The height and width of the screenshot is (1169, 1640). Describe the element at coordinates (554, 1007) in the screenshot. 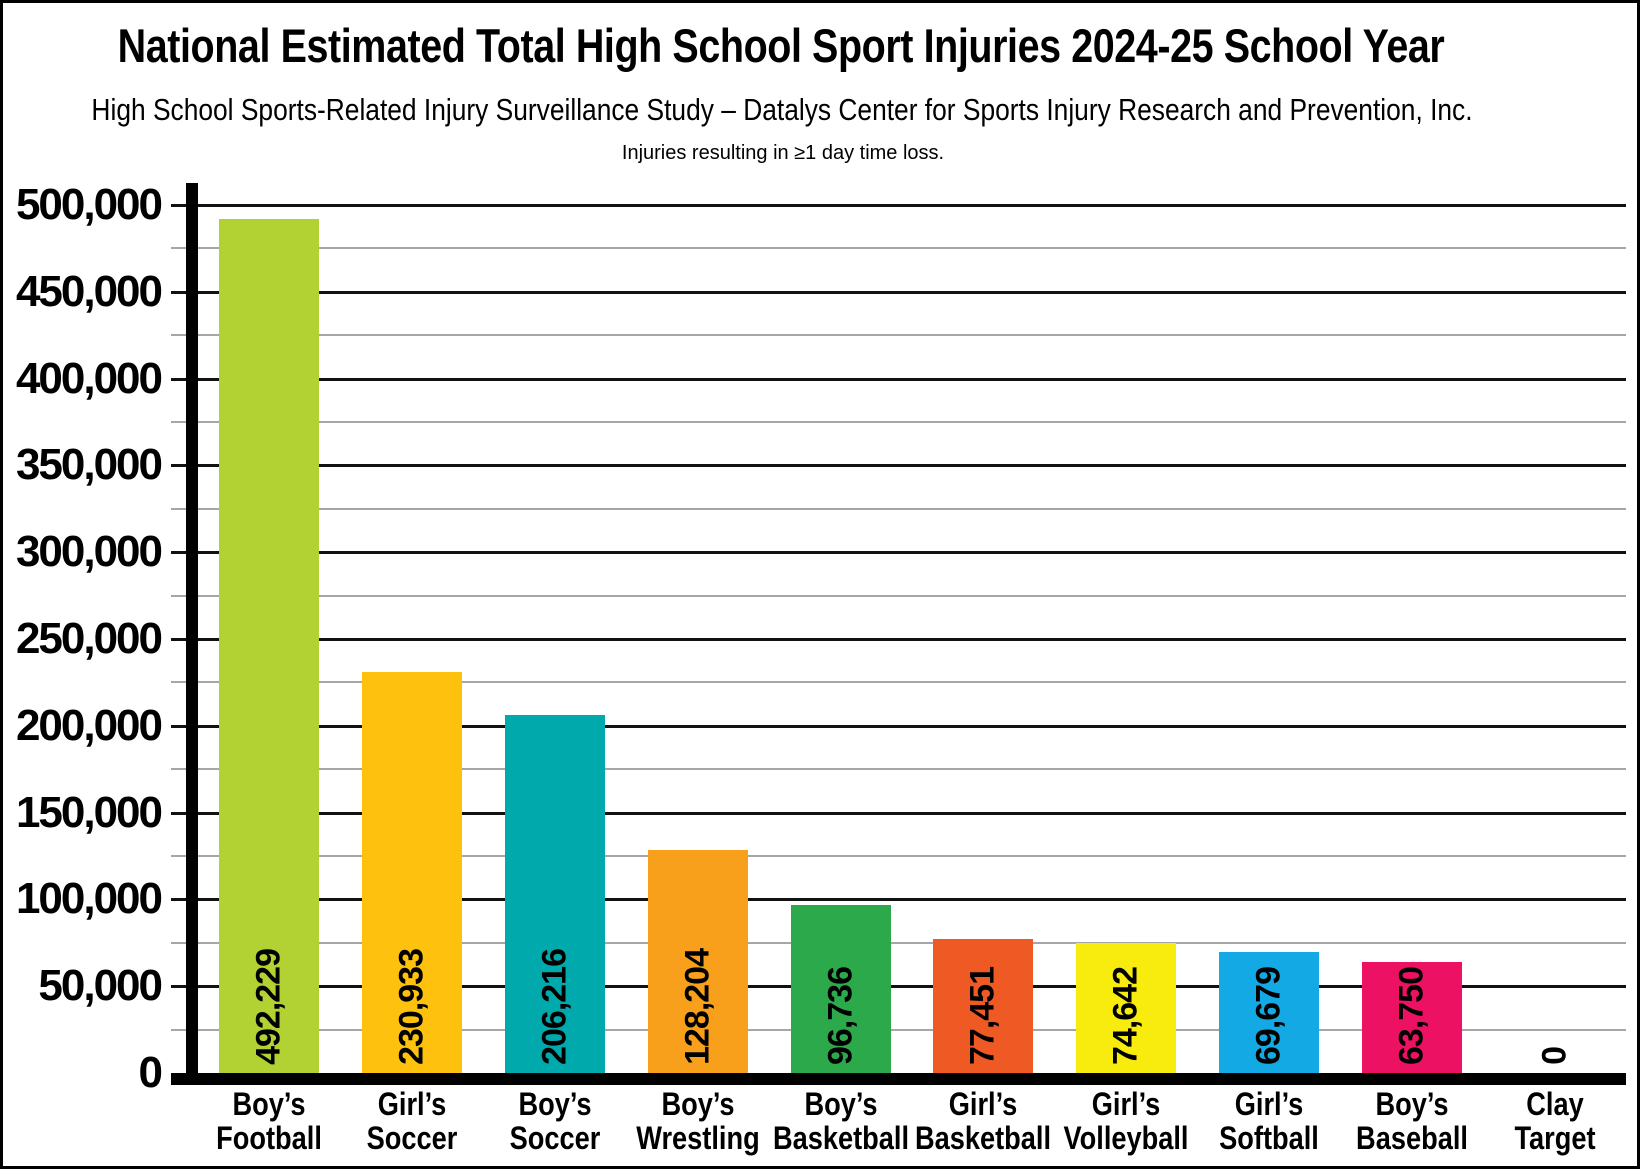

I see `bar-value-label: 206,216` at that location.